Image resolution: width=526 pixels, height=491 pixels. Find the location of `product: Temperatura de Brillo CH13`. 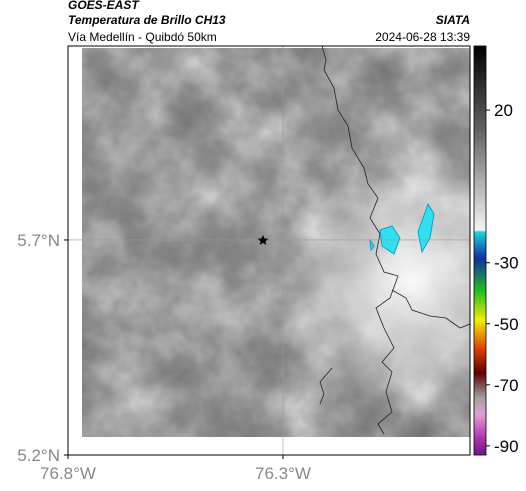

product: Temperatura de Brillo CH13 is located at coordinates (147, 20).